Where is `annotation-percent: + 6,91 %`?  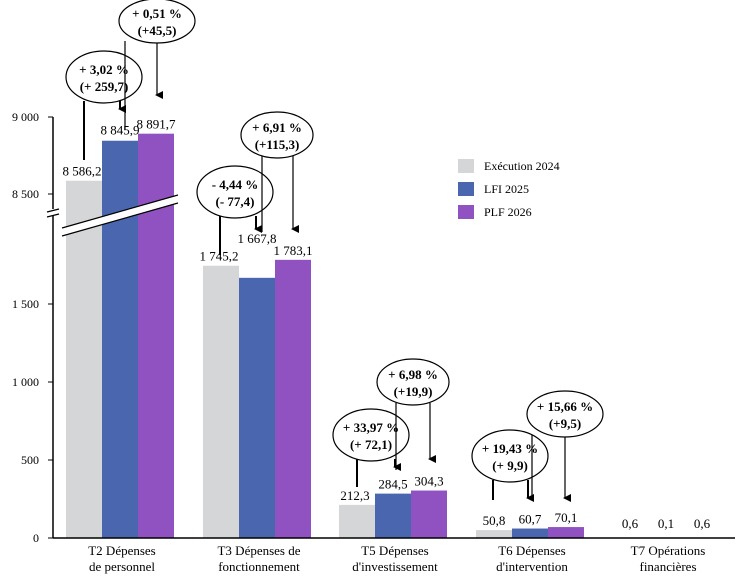 annotation-percent: + 6,91 % is located at coordinates (277, 127).